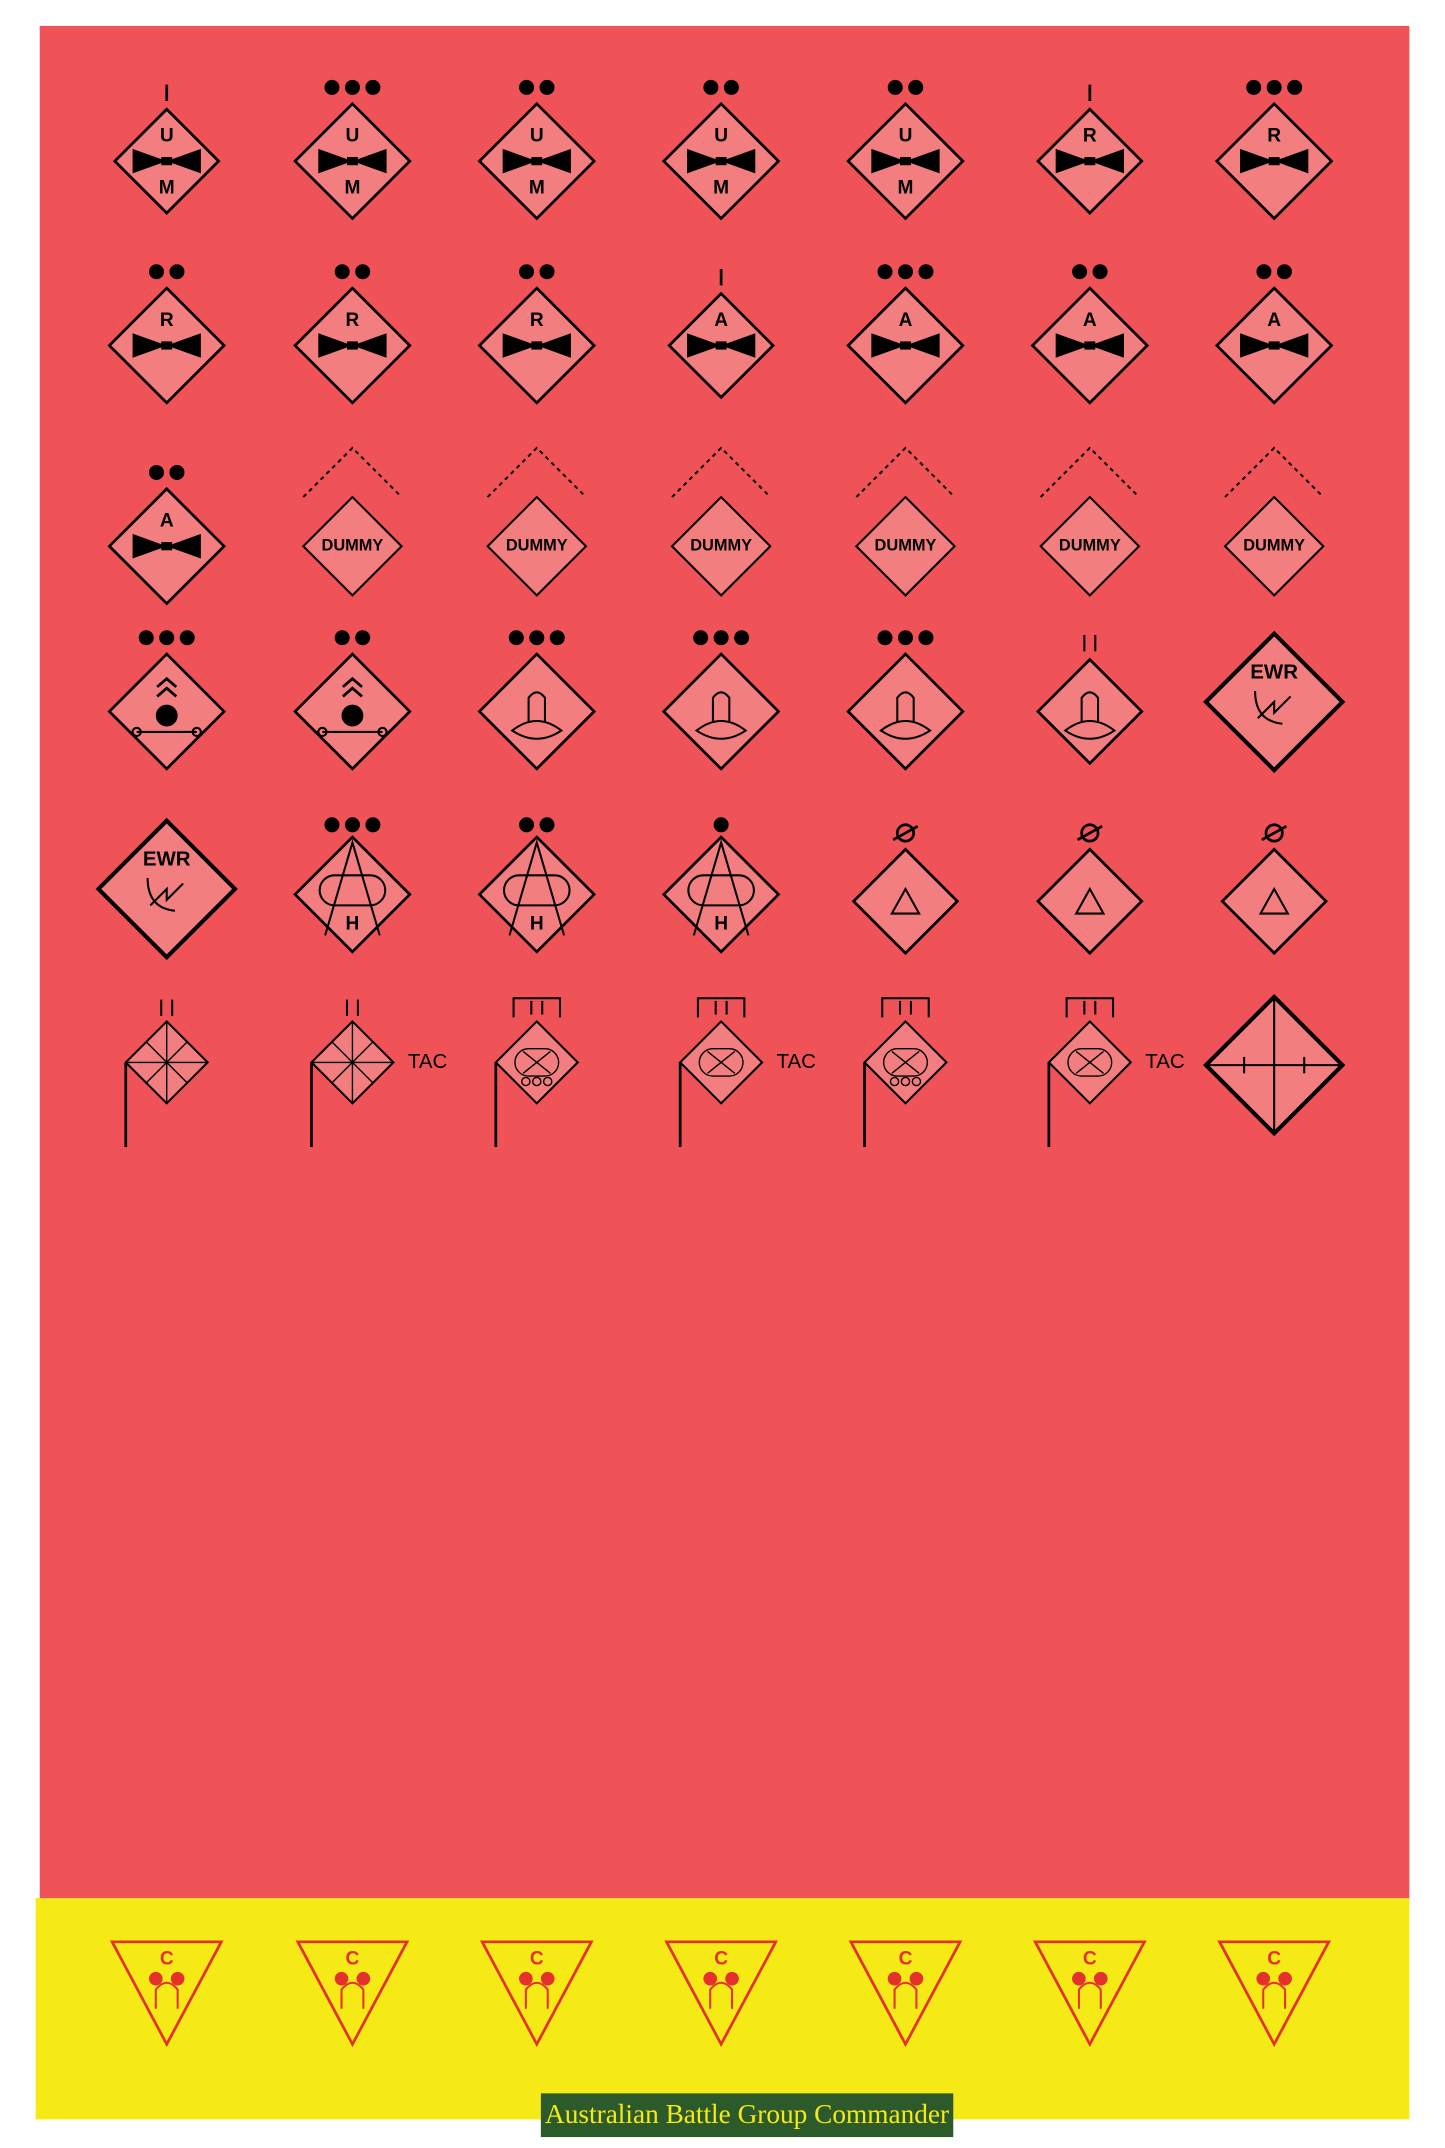  Describe the element at coordinates (1164, 1061) in the screenshot. I see `tac-label: TAC` at that location.